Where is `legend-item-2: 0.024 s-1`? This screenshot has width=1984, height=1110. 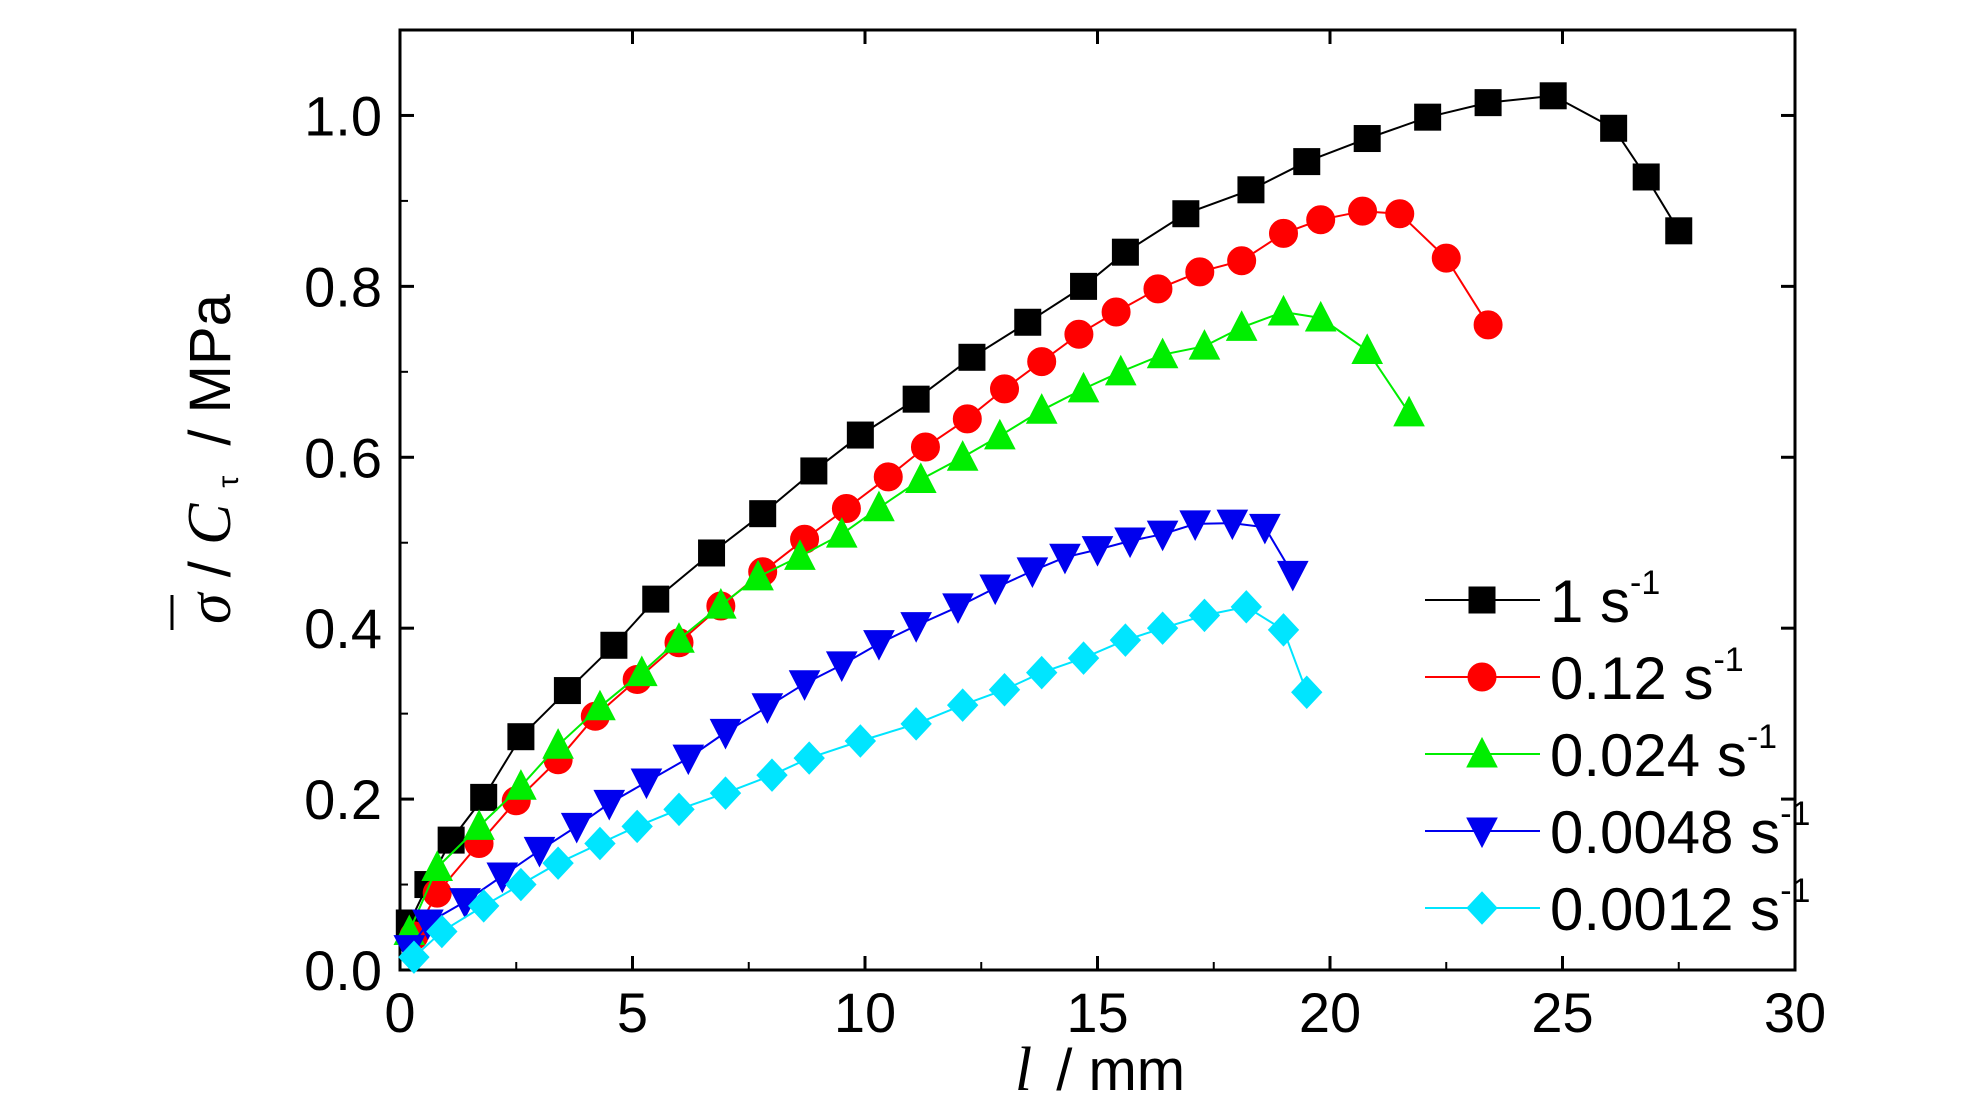 legend-item-2: 0.024 s-1 is located at coordinates (1601, 753).